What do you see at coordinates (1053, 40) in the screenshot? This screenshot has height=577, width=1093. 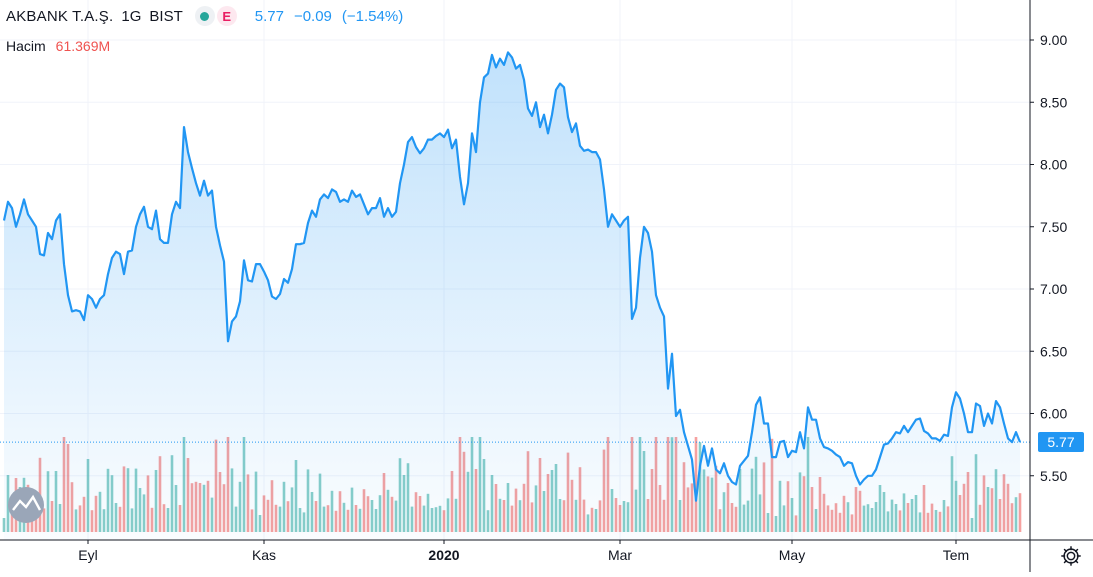 I see `y-tick-label: 9.00` at bounding box center [1053, 40].